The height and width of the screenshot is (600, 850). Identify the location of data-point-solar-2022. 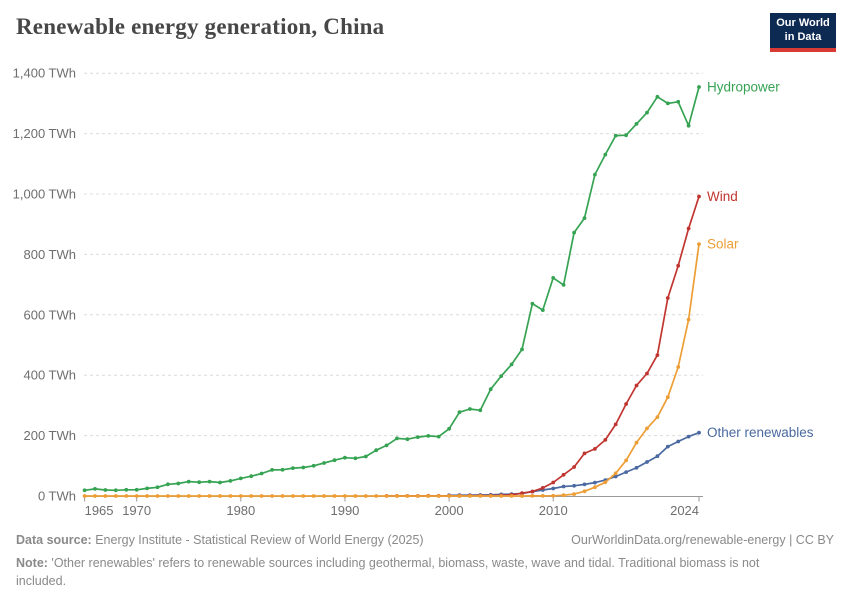
(678, 367).